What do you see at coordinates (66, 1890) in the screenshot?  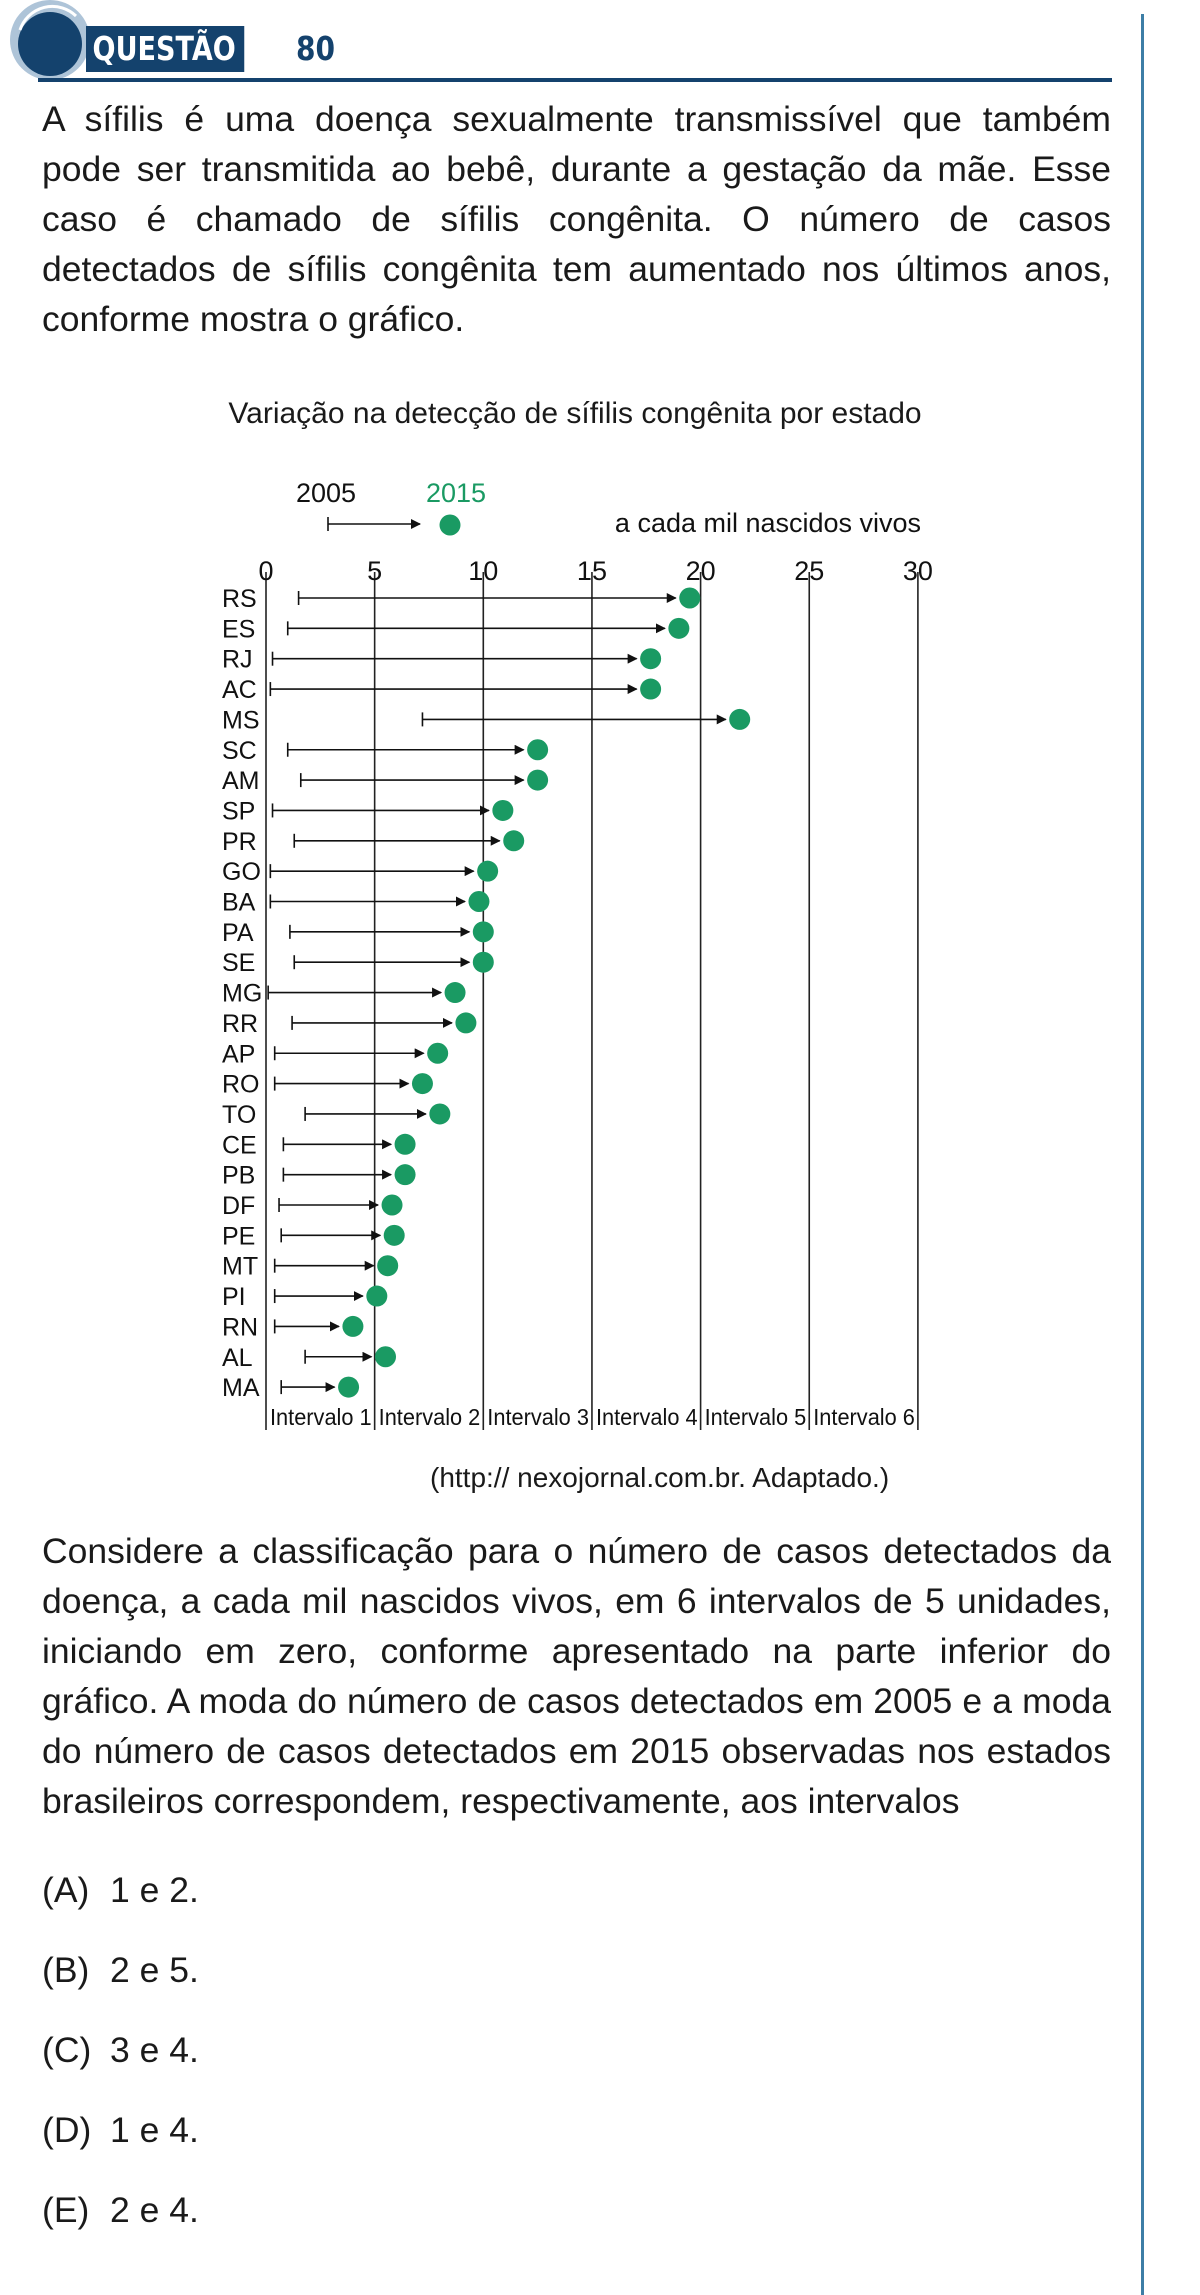 I see `option-letter: (A)` at bounding box center [66, 1890].